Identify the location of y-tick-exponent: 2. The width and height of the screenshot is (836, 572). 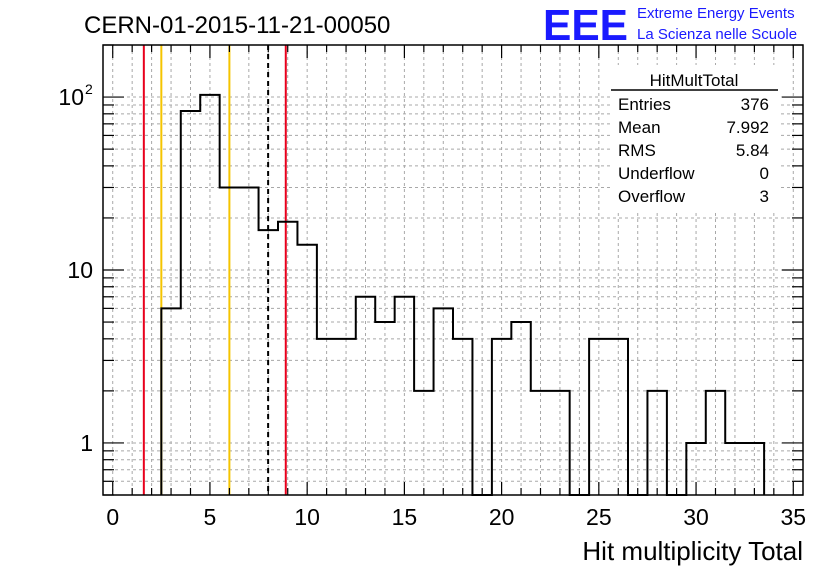
(89, 89).